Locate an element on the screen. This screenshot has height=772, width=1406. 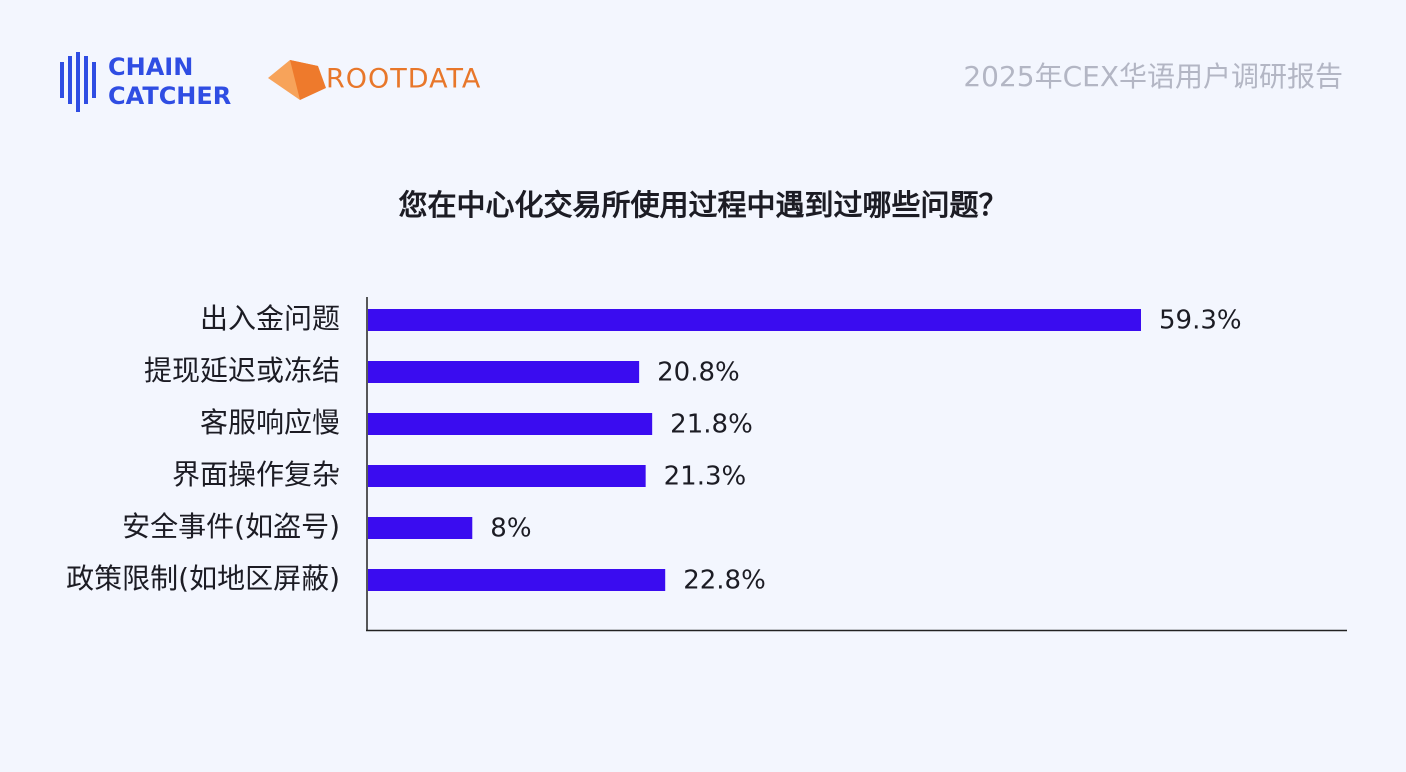
category-label: 客服响应慢 is located at coordinates (270, 422).